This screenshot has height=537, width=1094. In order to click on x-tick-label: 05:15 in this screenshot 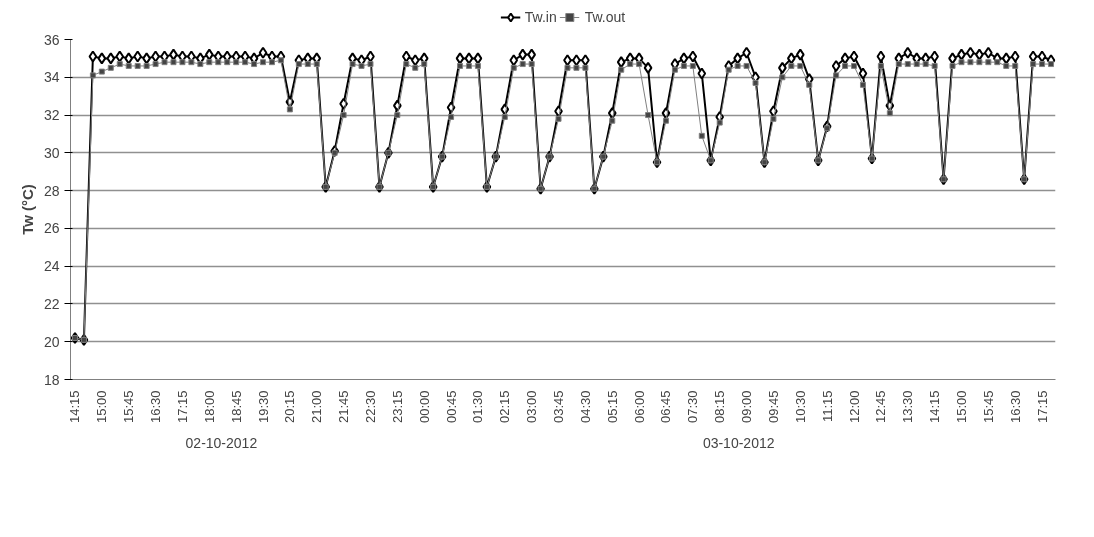, I will do `click(612, 407)`.